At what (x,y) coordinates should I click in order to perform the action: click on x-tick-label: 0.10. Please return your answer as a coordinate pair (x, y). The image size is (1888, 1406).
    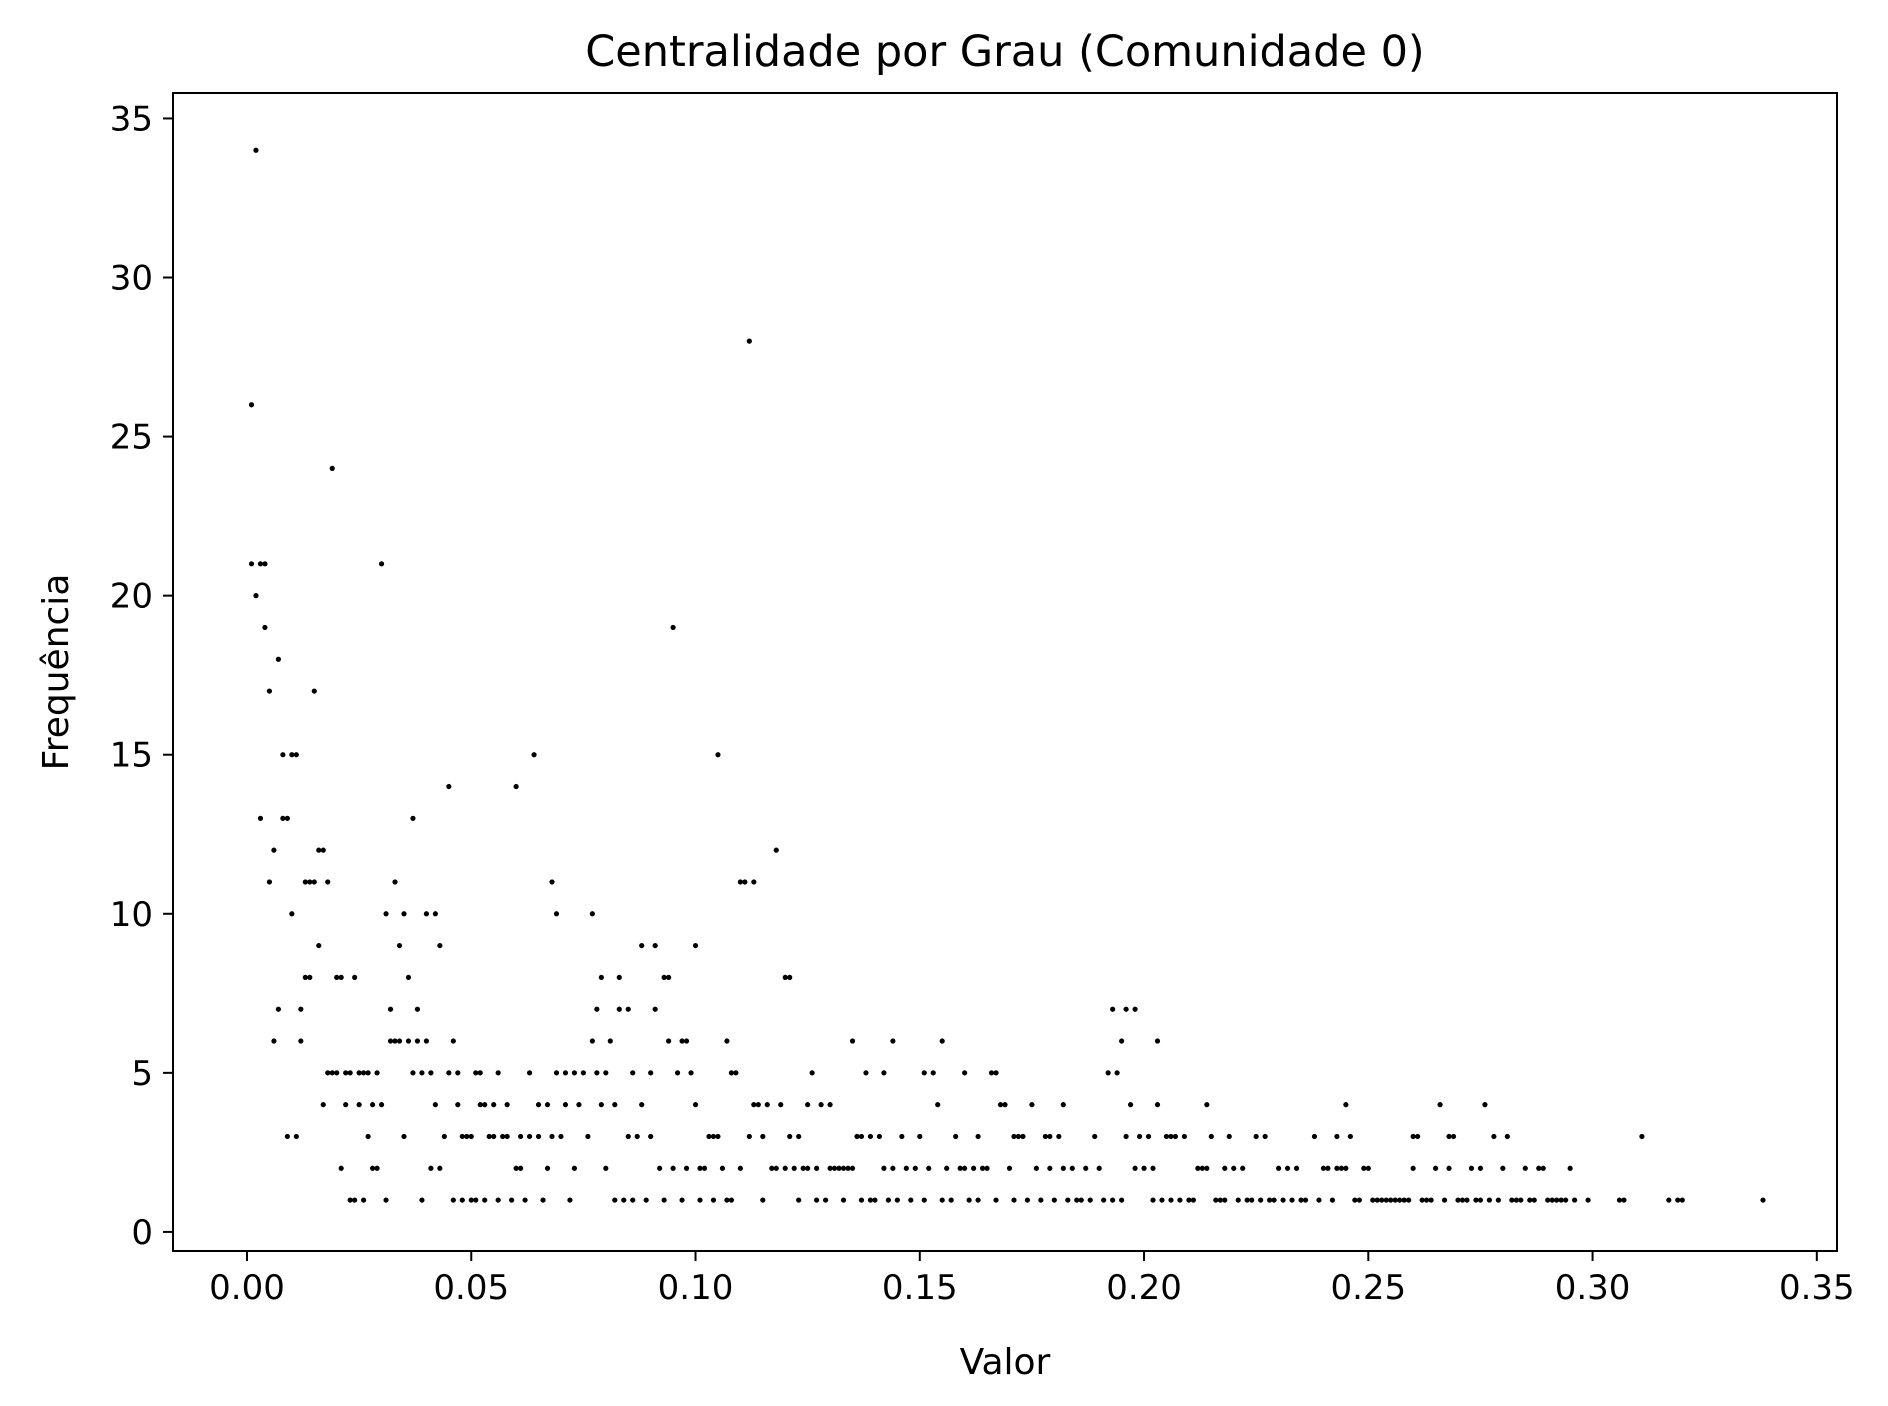
    Looking at the image, I should click on (696, 1288).